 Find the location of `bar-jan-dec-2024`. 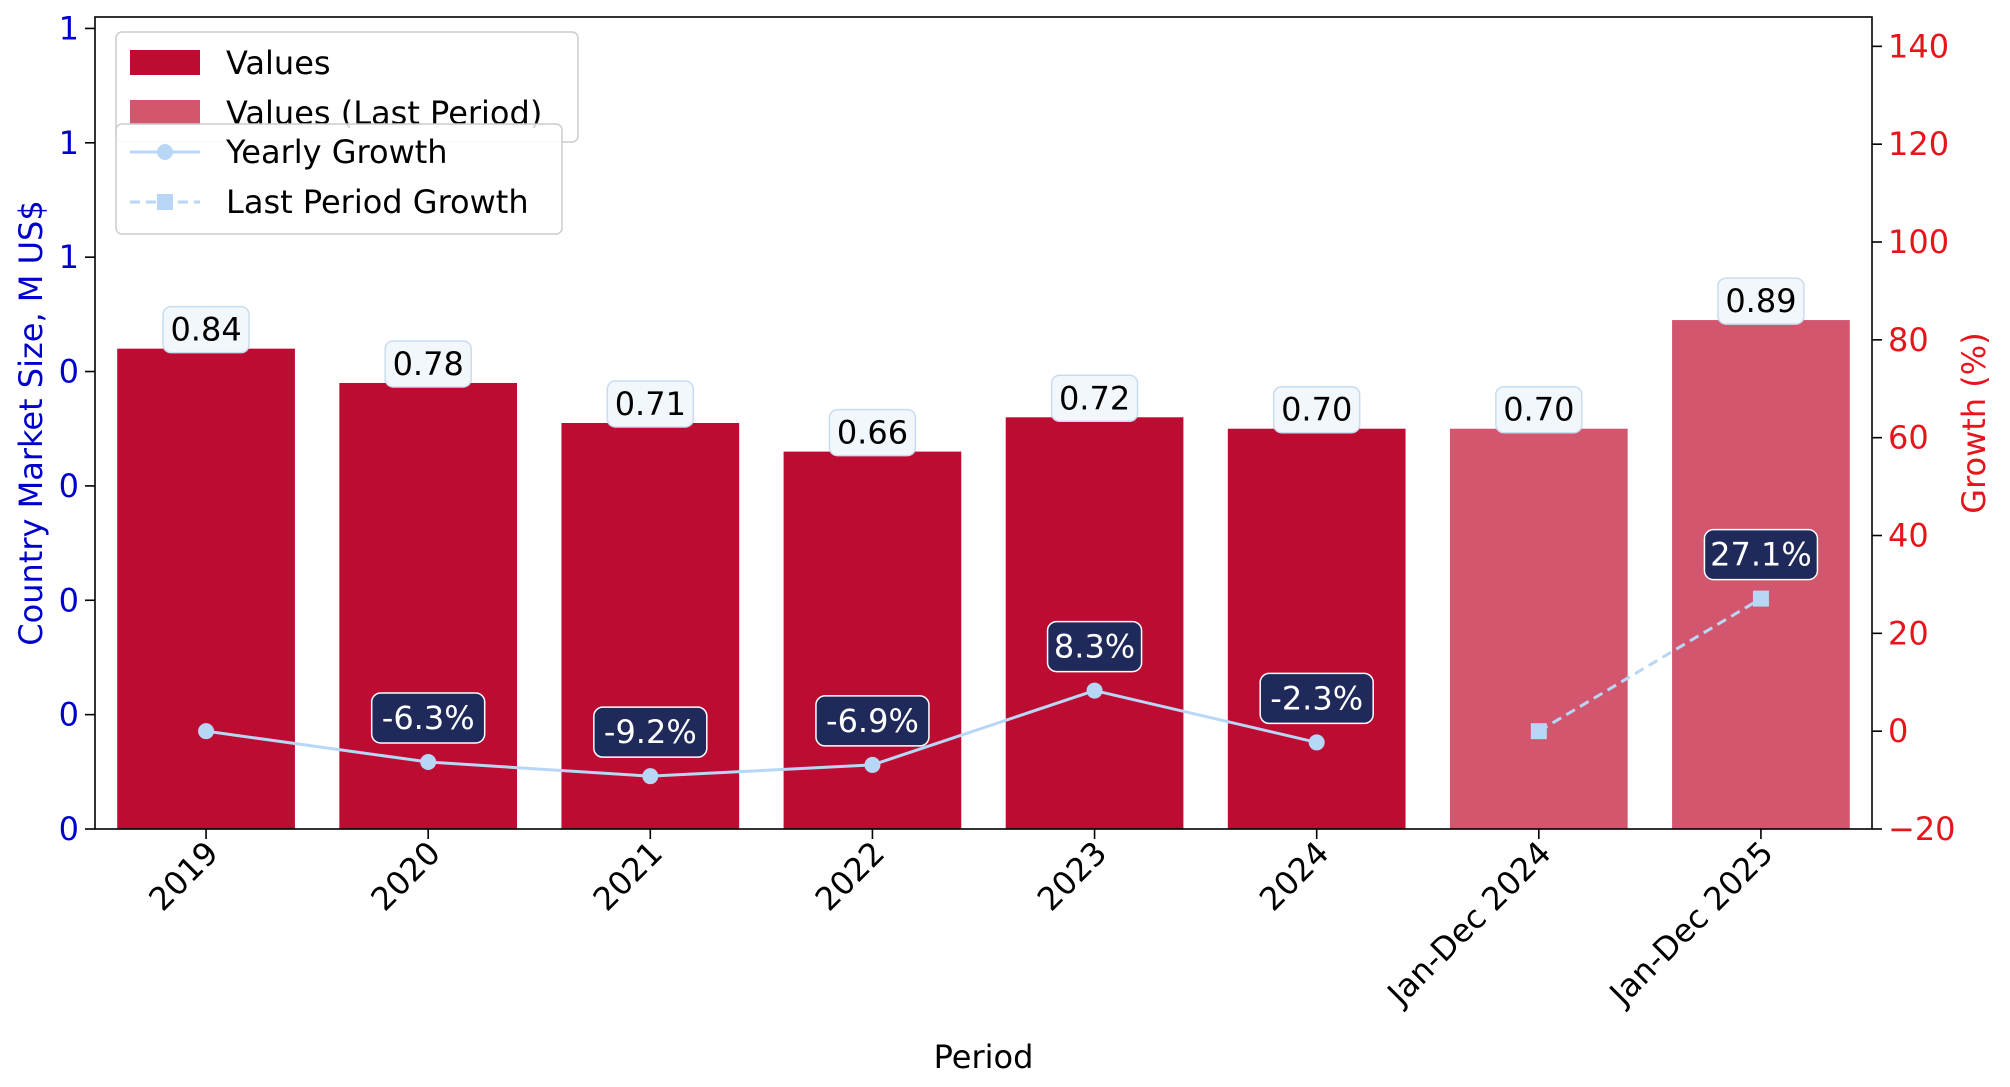

bar-jan-dec-2024 is located at coordinates (1538, 628).